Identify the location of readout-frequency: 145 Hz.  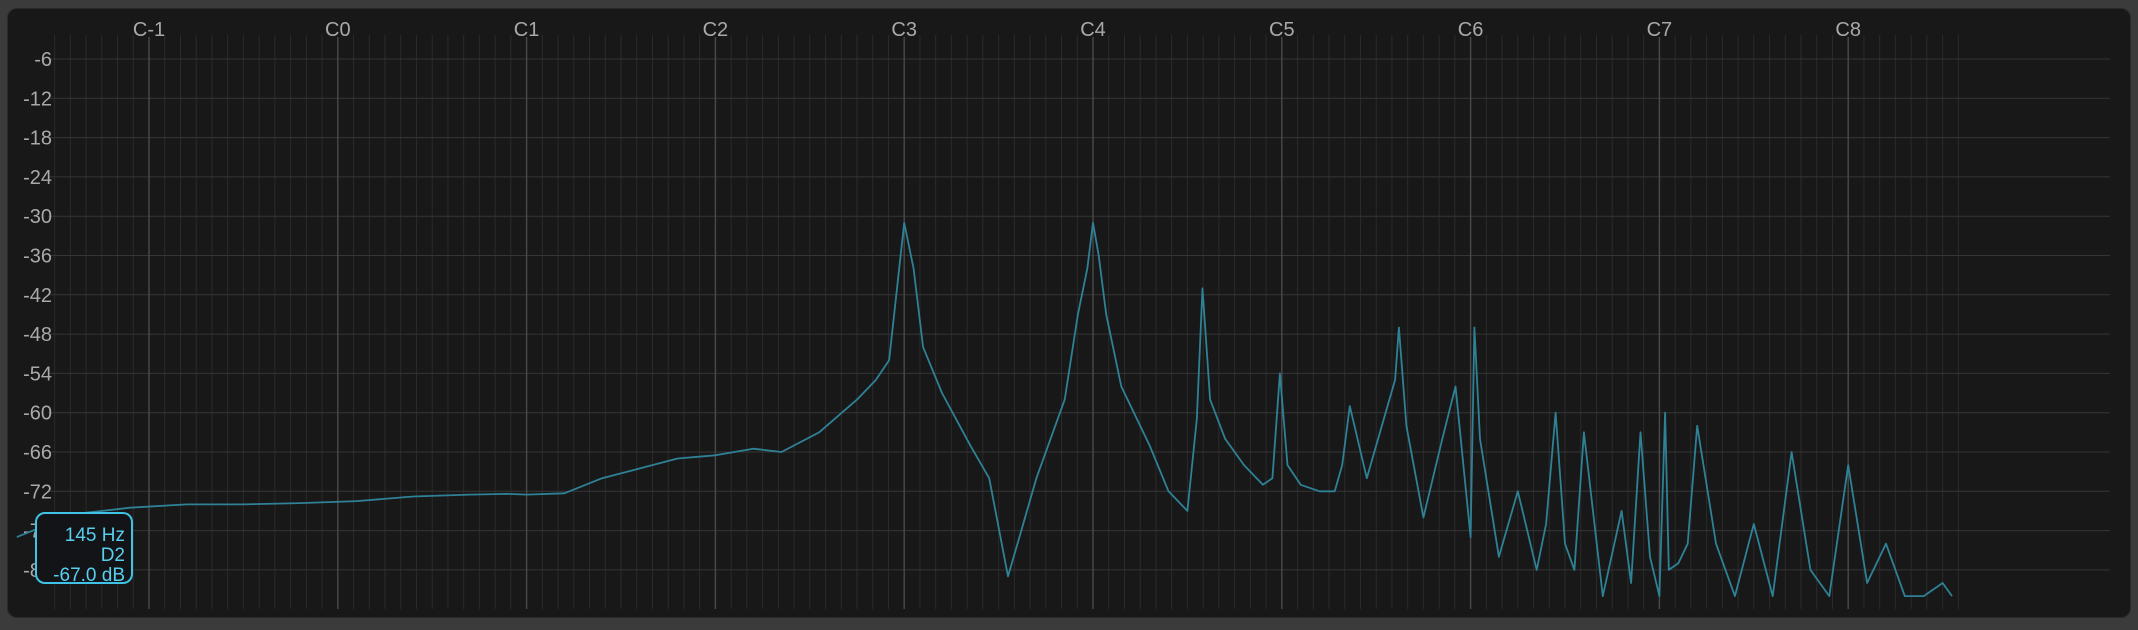
(94, 535).